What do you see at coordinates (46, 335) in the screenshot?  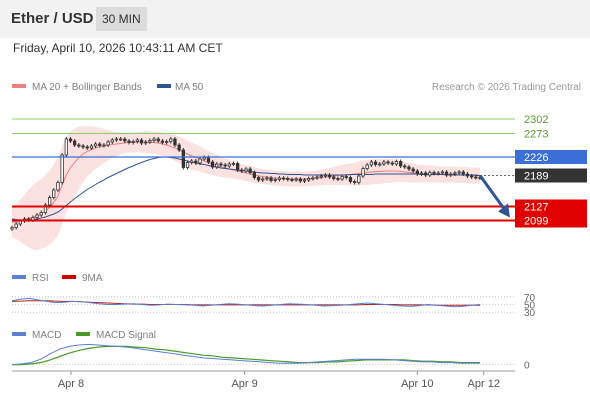 I see `macd-legend-label: MACD` at bounding box center [46, 335].